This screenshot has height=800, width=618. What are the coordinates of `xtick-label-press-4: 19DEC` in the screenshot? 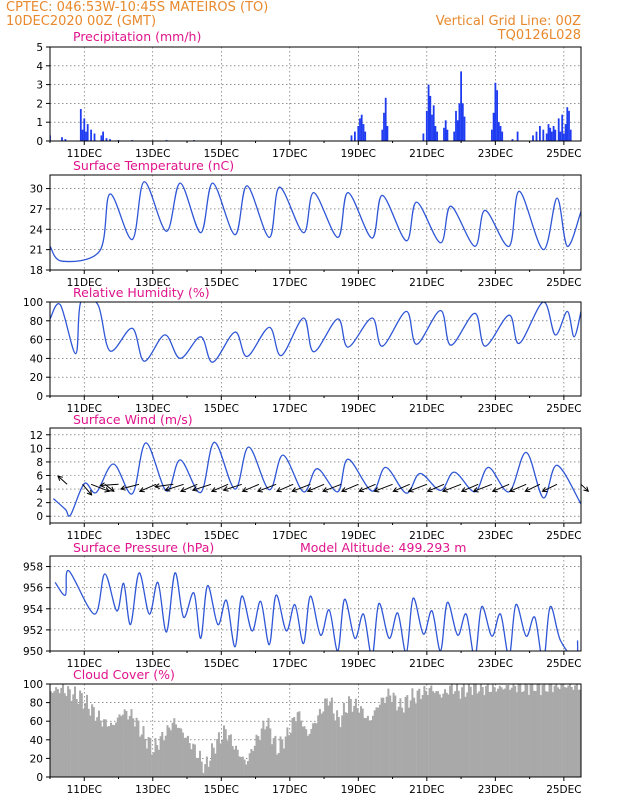 It's located at (358, 664).